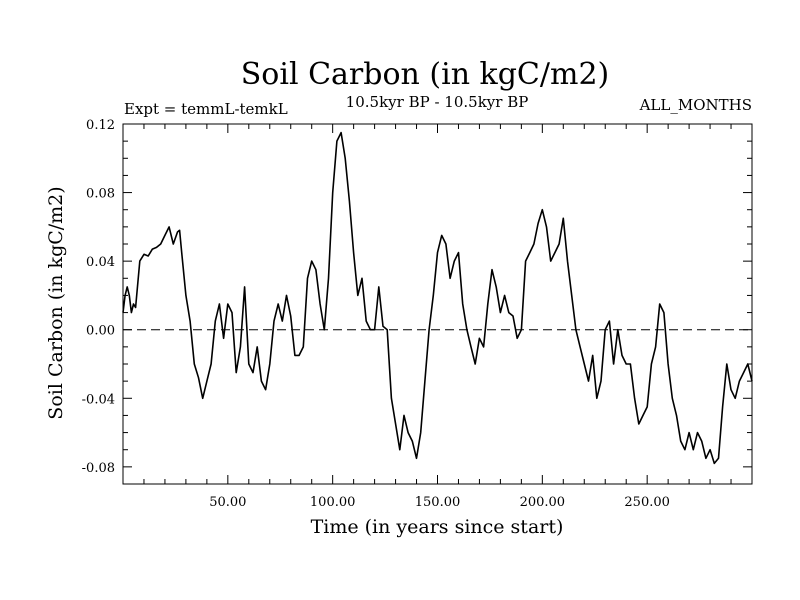 This screenshot has width=800, height=600. Describe the element at coordinates (98, 468) in the screenshot. I see `y-tick-label: -0.08` at that location.